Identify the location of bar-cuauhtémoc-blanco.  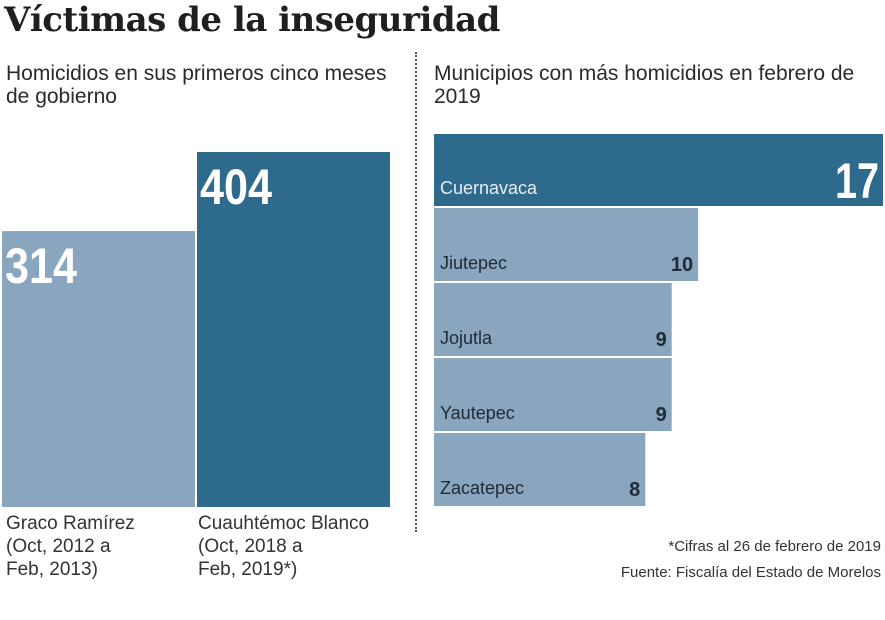
(293, 329).